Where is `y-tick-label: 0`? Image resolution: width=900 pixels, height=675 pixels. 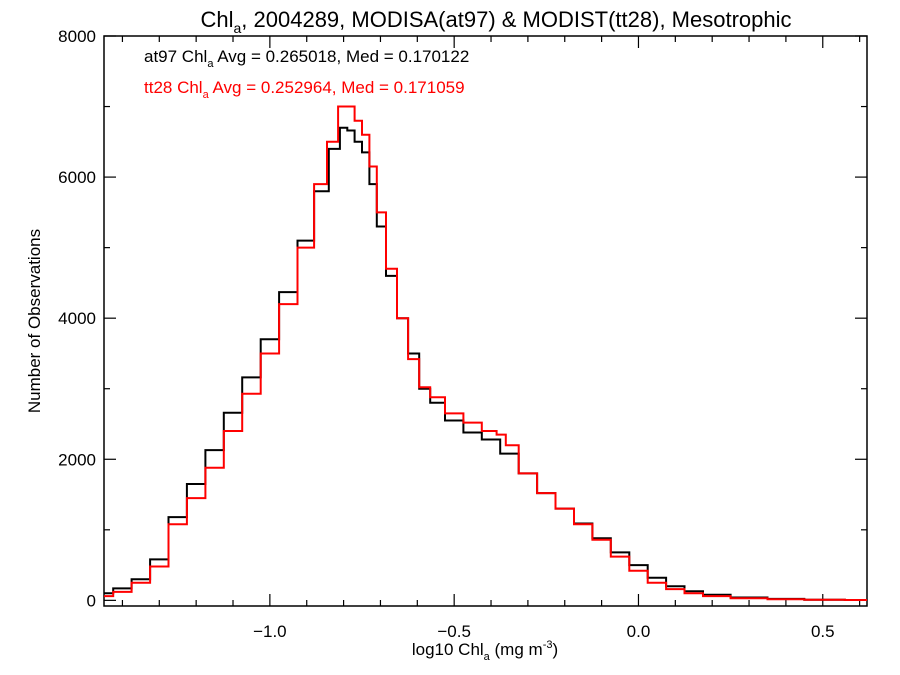 y-tick-label: 0 is located at coordinates (91, 600).